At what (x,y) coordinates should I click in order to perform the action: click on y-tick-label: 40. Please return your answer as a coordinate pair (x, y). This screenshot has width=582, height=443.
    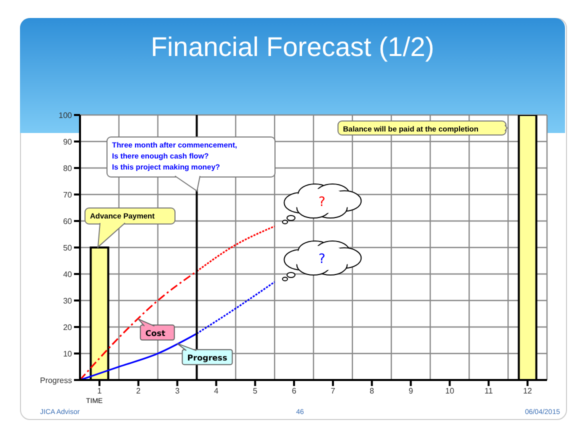
    Looking at the image, I should click on (68, 274).